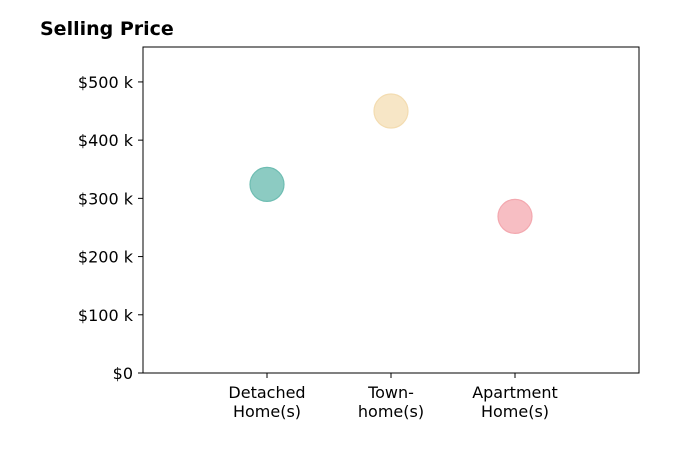  Describe the element at coordinates (106, 82) in the screenshot. I see `y-tick-label: $500 k` at that location.